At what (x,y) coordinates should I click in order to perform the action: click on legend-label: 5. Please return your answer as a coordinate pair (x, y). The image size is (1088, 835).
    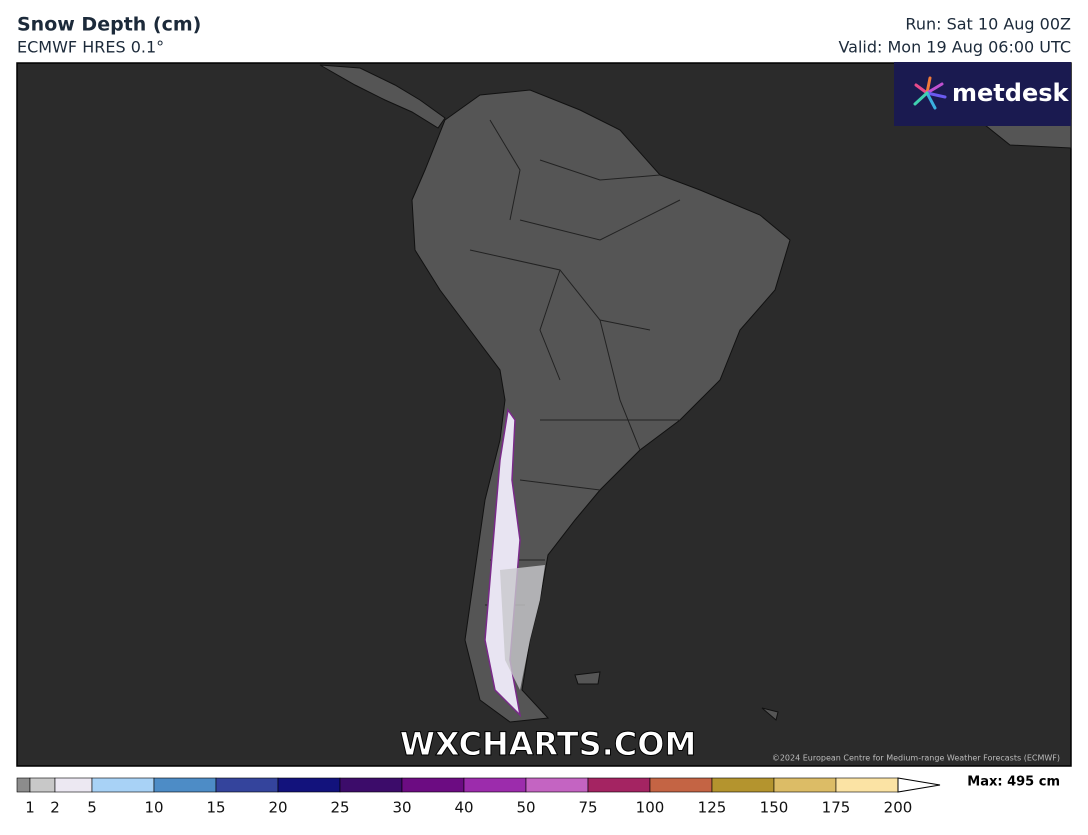
    Looking at the image, I should click on (92, 808).